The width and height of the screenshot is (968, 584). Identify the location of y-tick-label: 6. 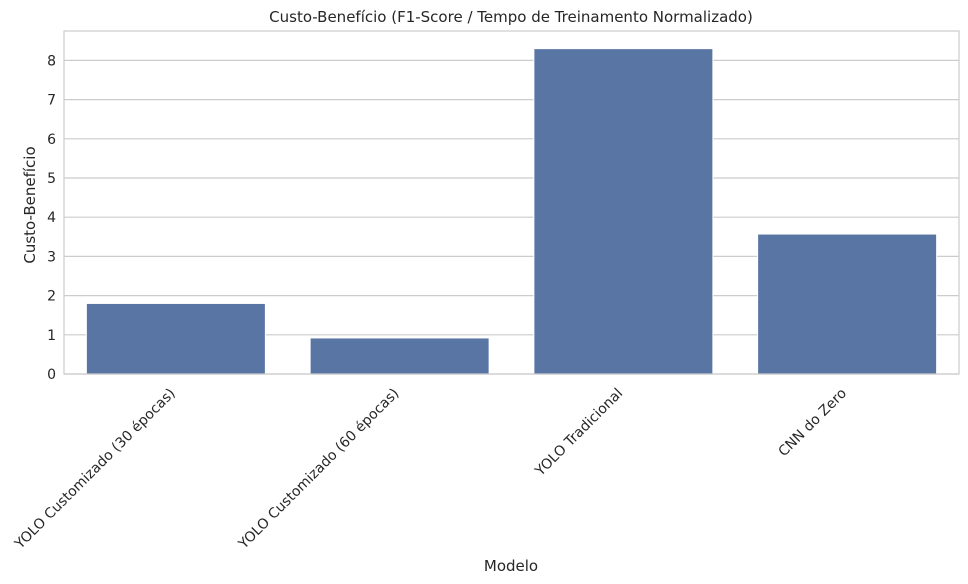
(51, 140).